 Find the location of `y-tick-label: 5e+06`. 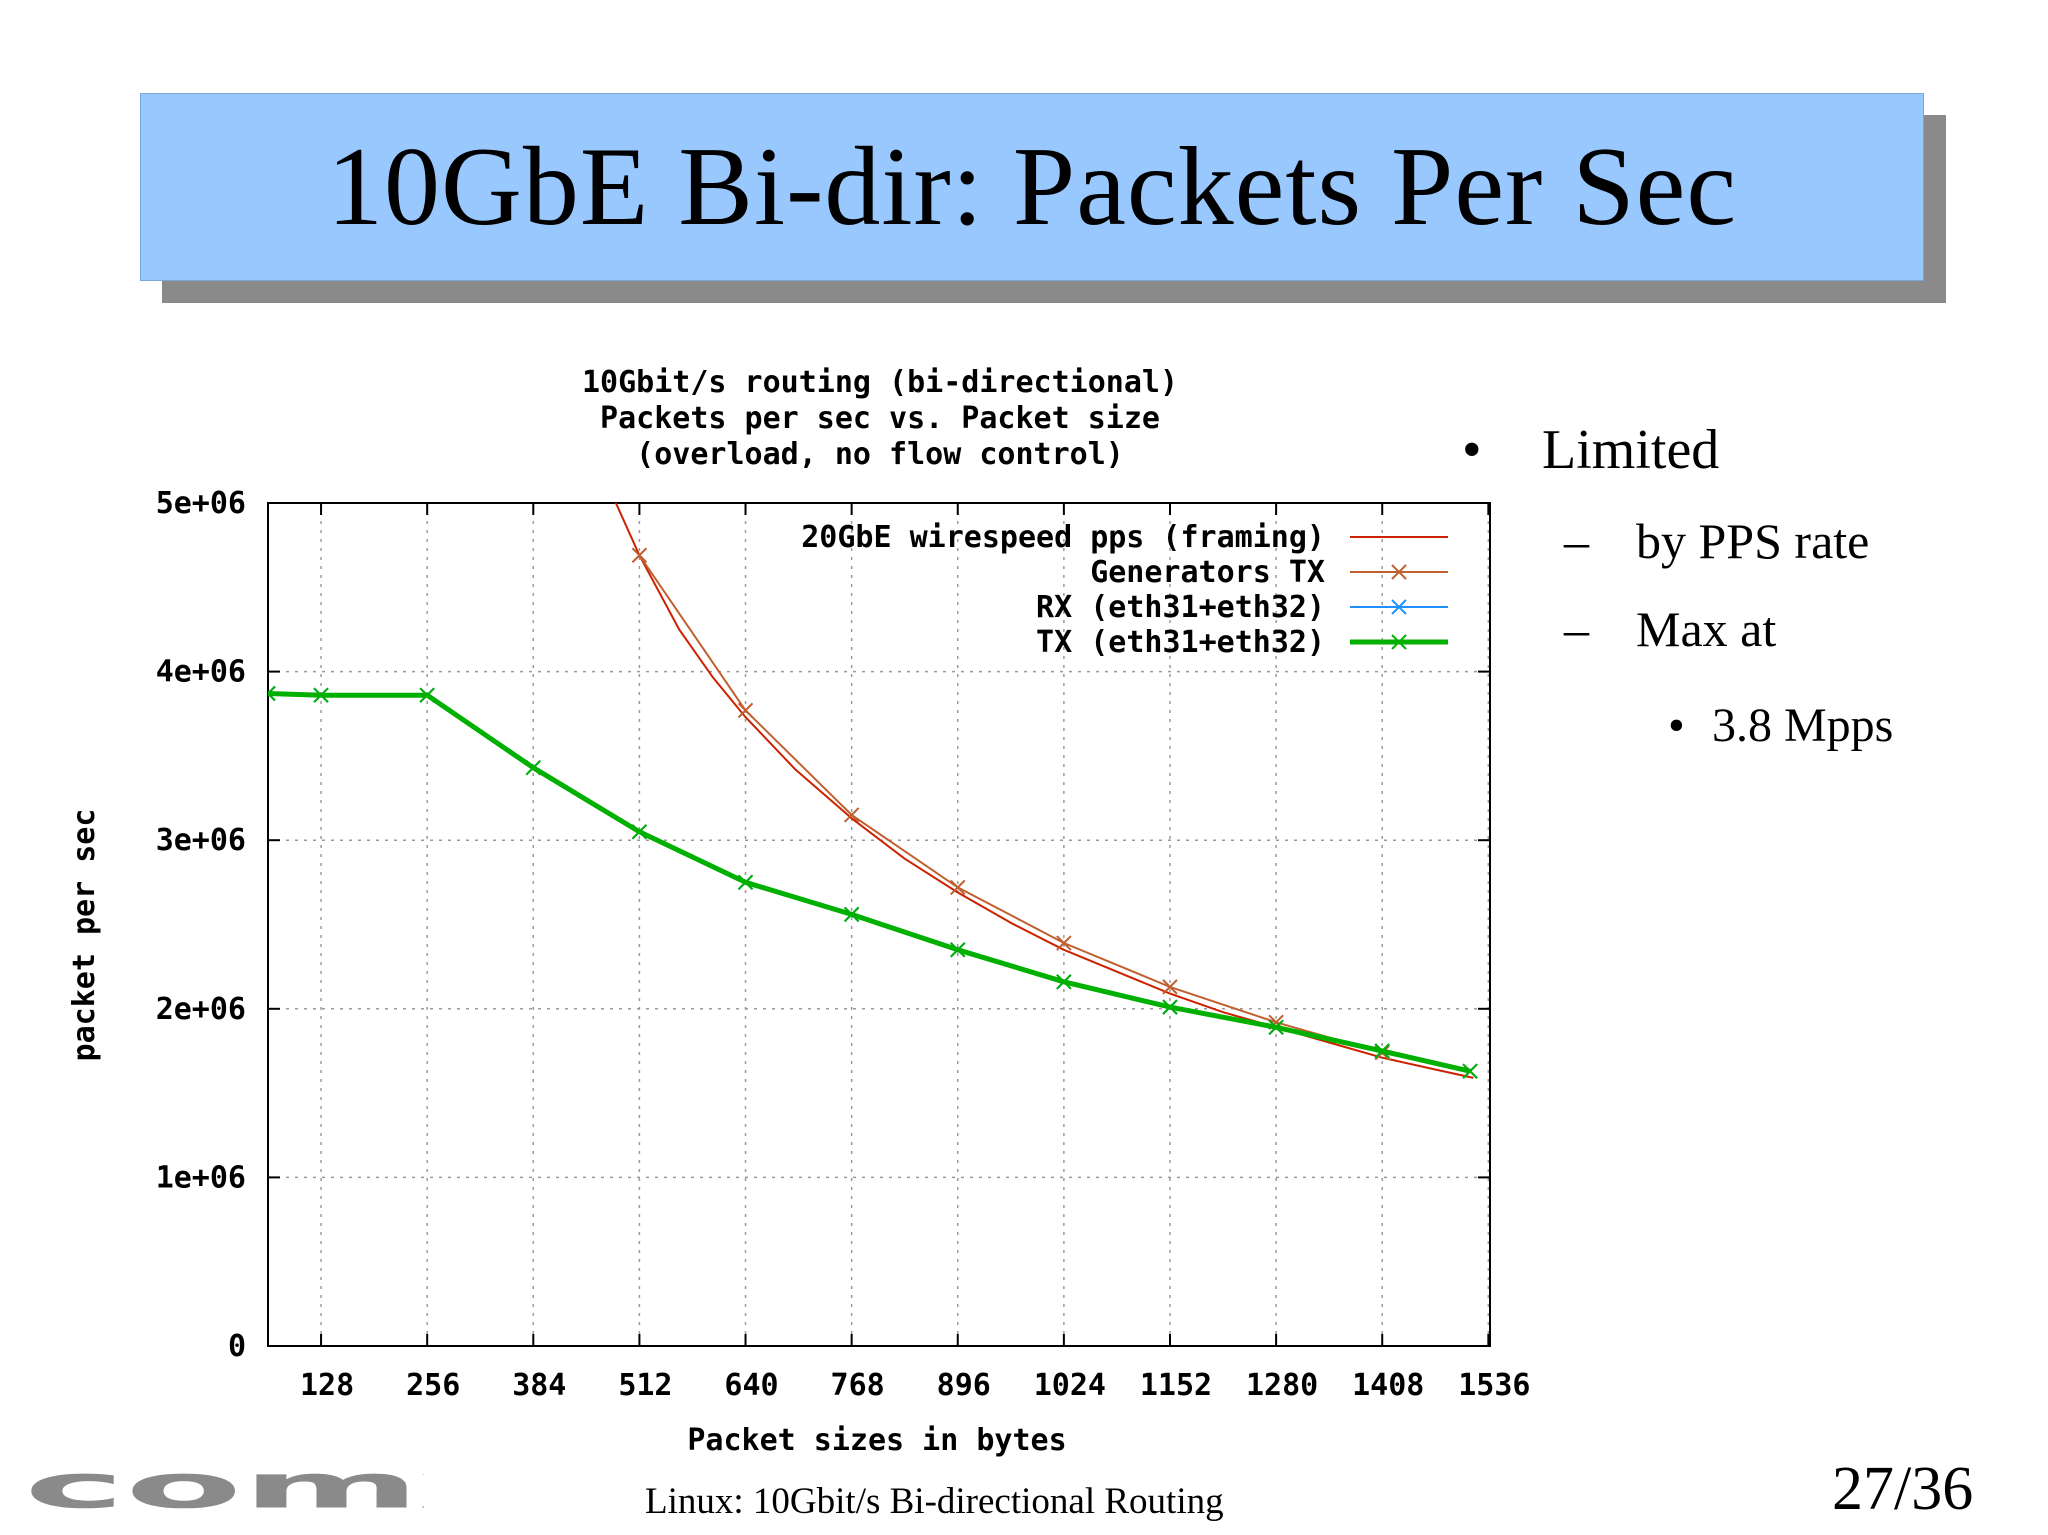

y-tick-label: 5e+06 is located at coordinates (201, 503).